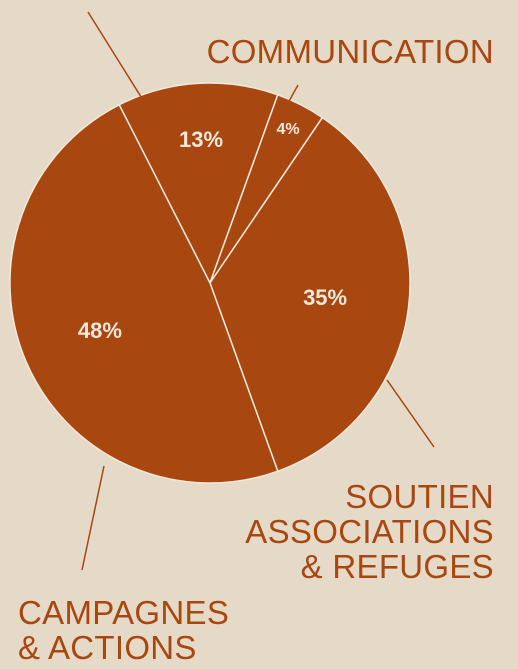  What do you see at coordinates (93, 518) in the screenshot?
I see `leader-line-campagnes` at bounding box center [93, 518].